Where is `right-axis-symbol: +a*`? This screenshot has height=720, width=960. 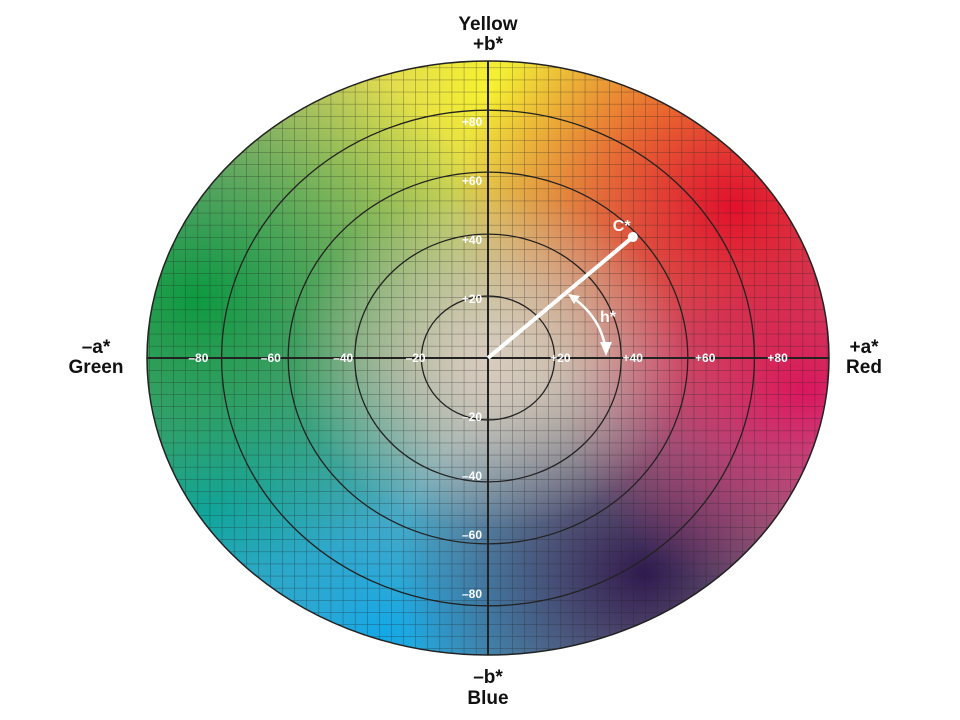 right-axis-symbol: +a* is located at coordinates (864, 347).